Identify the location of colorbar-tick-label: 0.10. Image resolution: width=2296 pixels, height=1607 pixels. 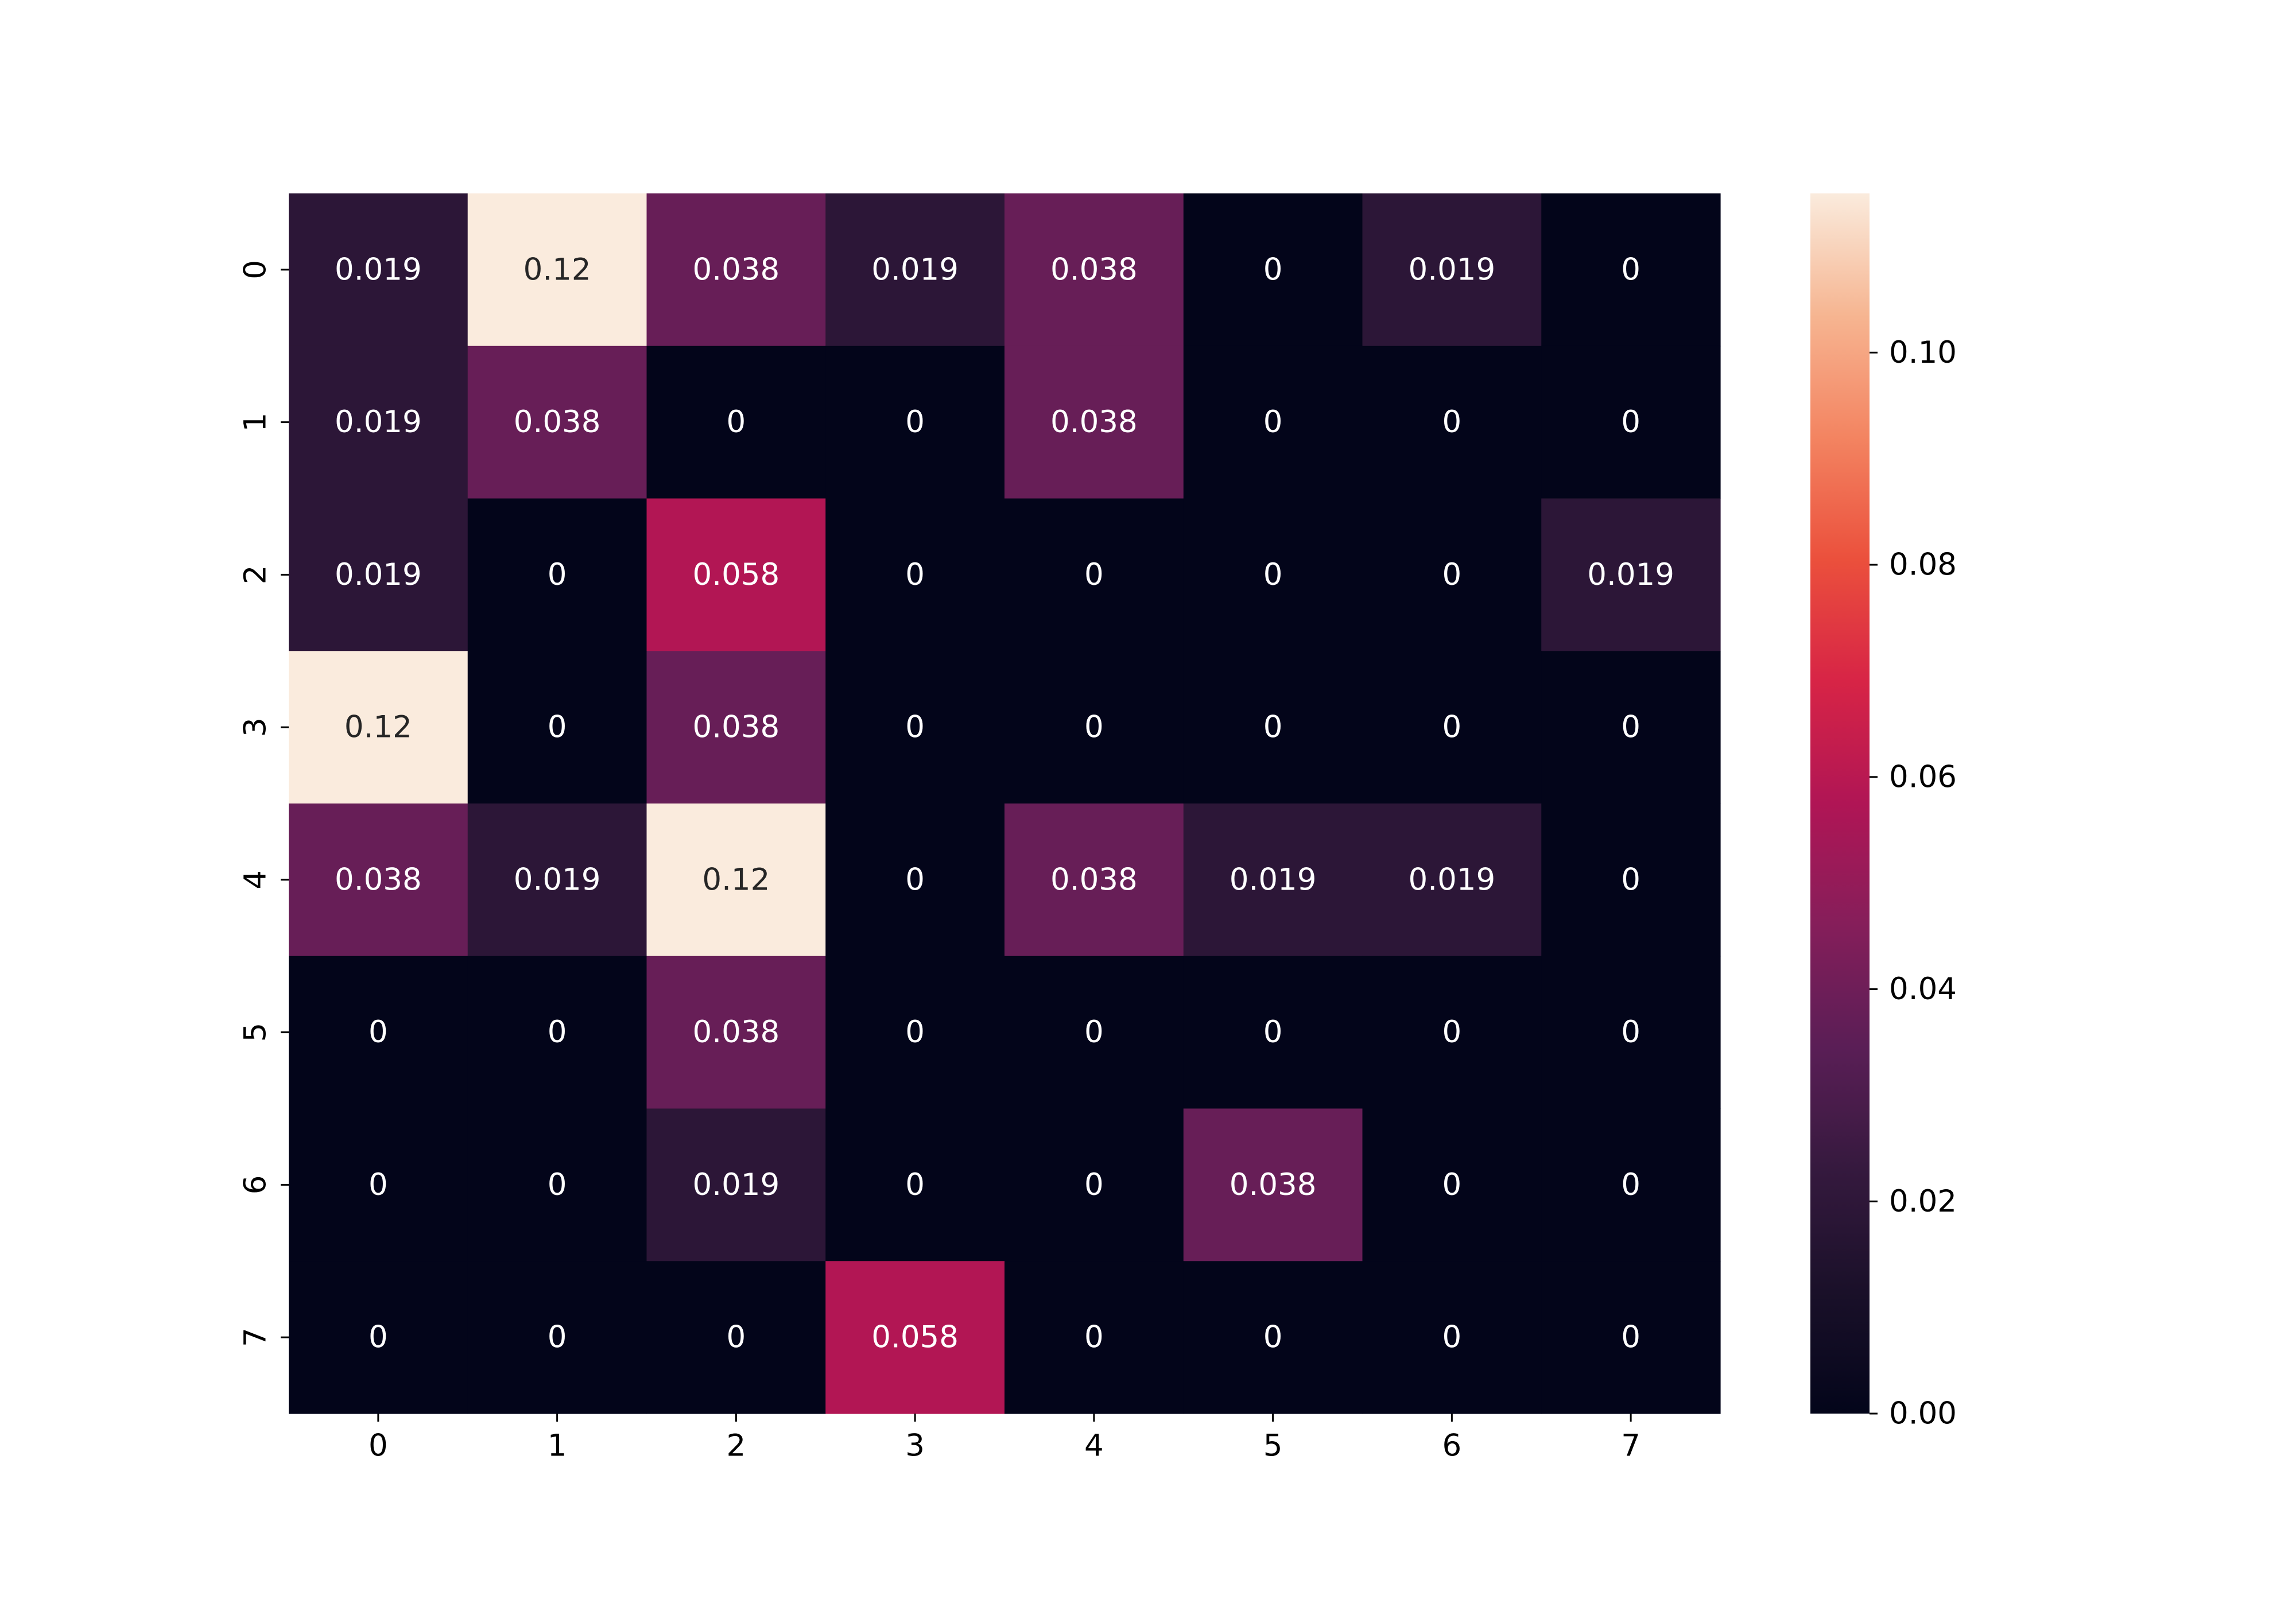
(1923, 353).